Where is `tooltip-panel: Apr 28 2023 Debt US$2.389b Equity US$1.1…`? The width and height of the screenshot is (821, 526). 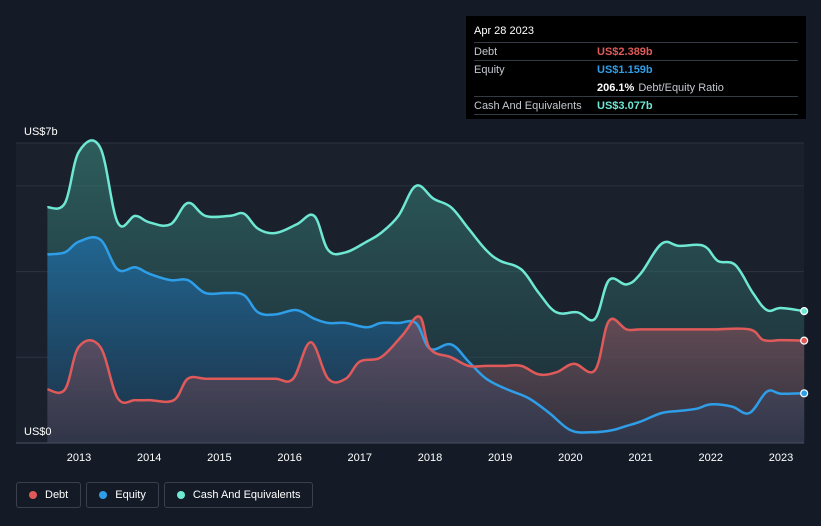
tooltip-panel: Apr 28 2023 Debt US$2.389b Equity US$1.1… is located at coordinates (636, 67).